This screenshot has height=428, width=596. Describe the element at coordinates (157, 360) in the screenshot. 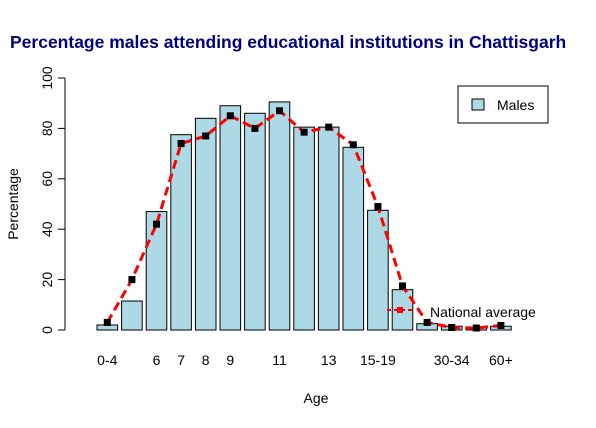

I see `x-tick-label: 6` at that location.